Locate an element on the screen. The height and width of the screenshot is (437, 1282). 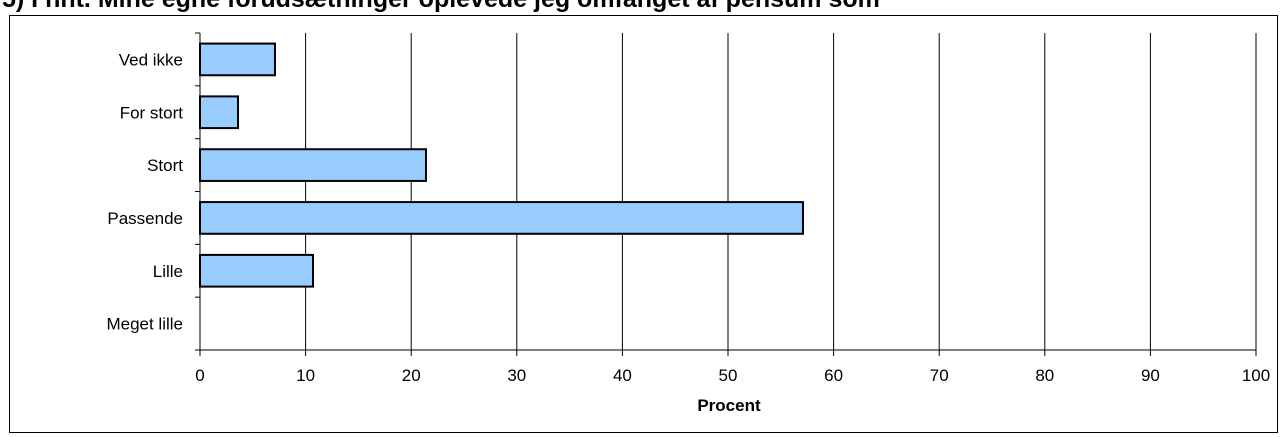
y-tick-label: Meget lille is located at coordinates (144, 324).